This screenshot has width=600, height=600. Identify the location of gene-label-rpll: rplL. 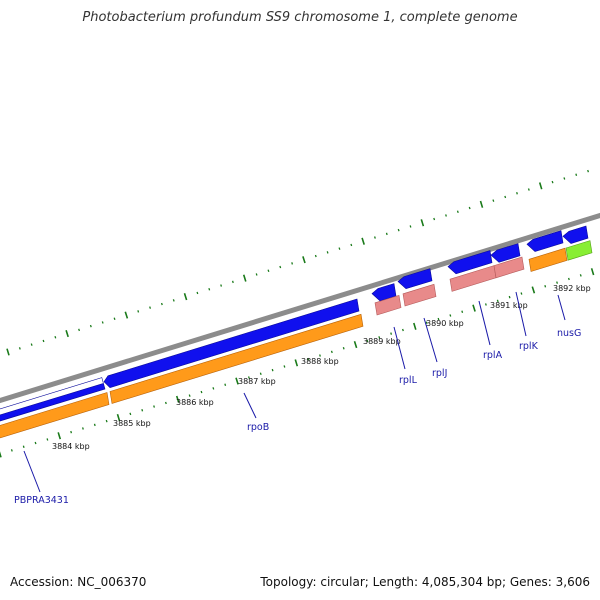
(408, 380).